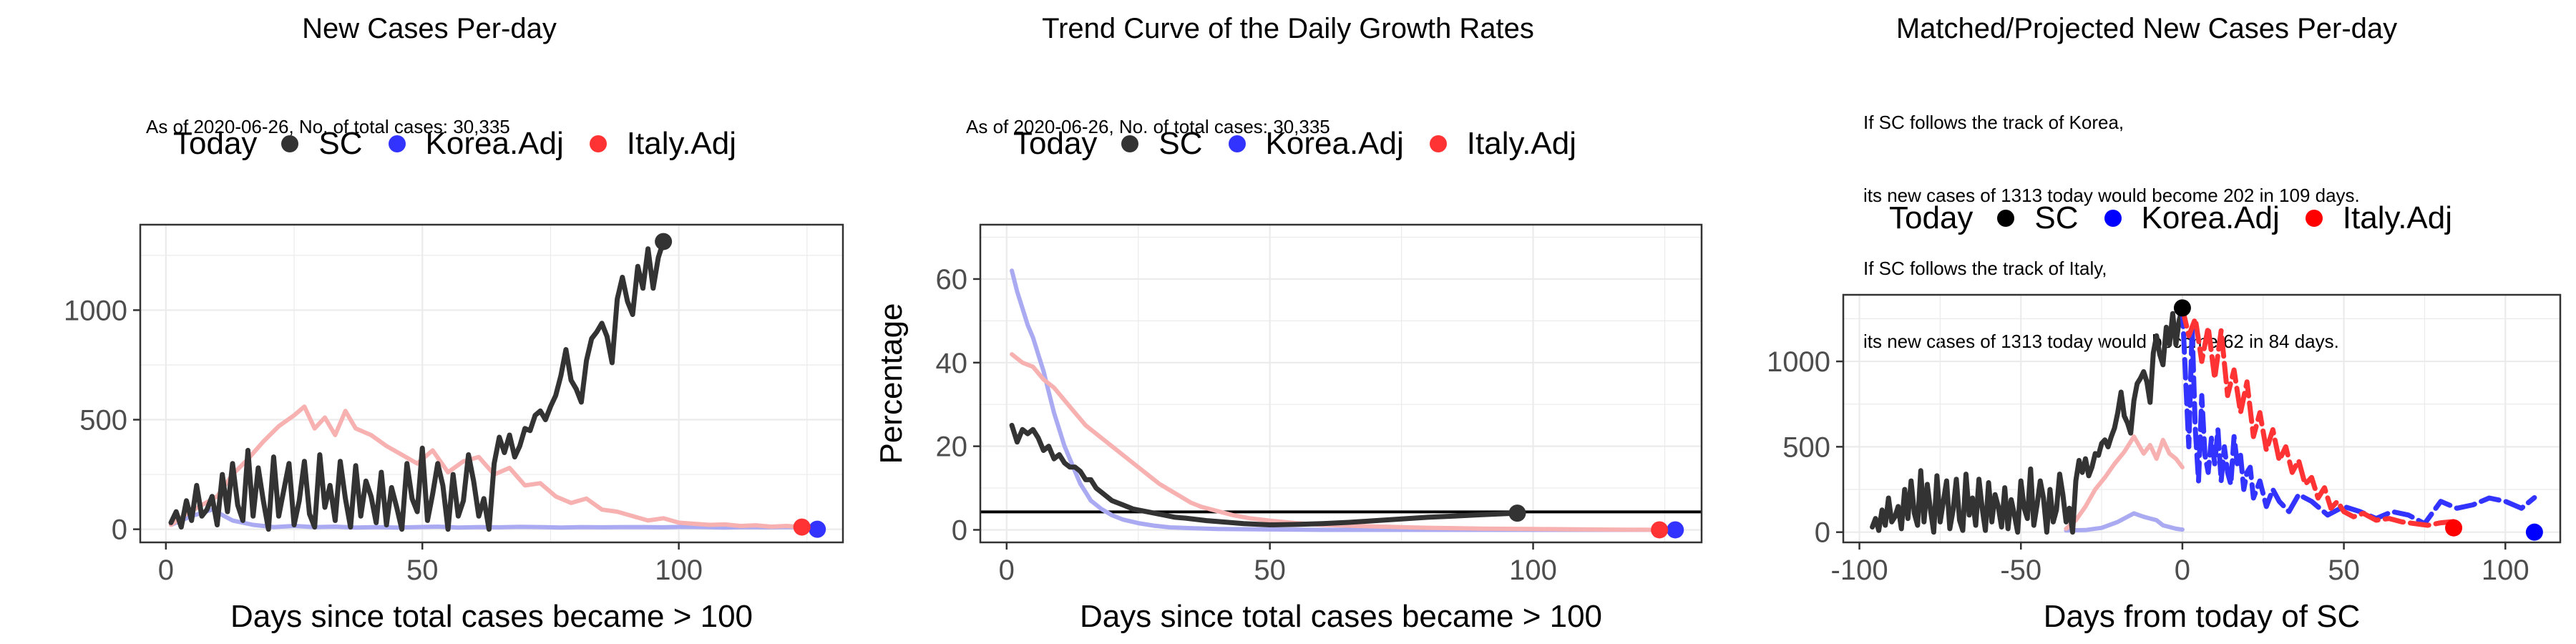  I want to click on subtitle-line: If SC follows the track of Italy,, so click(1985, 268).